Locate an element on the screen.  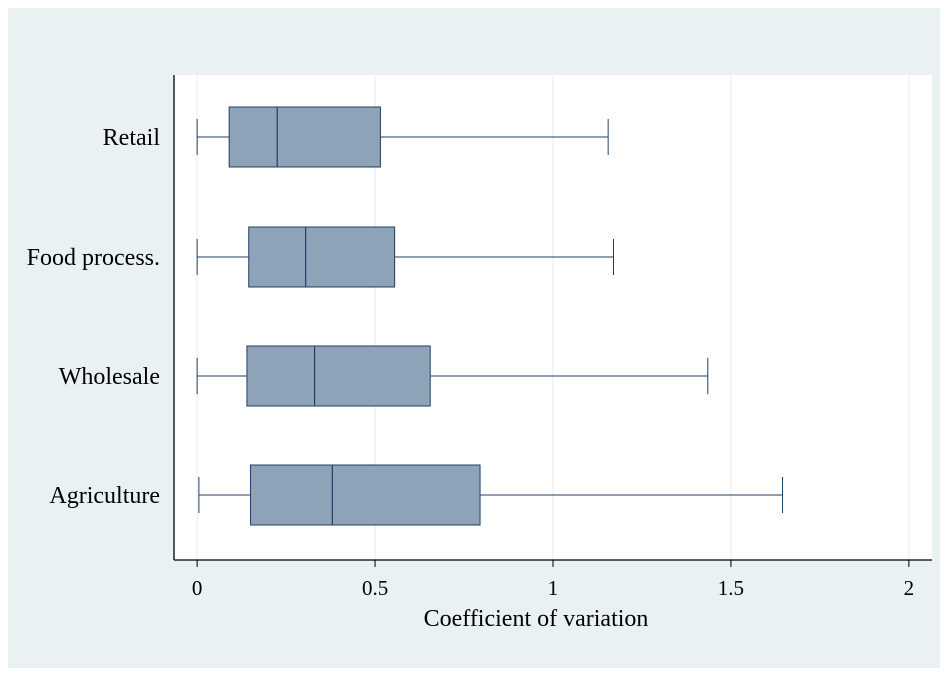
x-tick-label: 1.5 is located at coordinates (731, 588).